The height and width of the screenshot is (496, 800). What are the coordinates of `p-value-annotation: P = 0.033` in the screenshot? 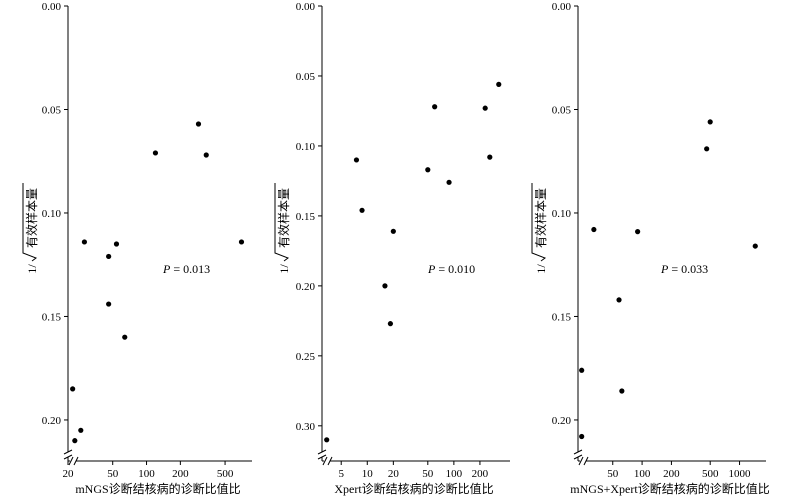 It's located at (684, 269).